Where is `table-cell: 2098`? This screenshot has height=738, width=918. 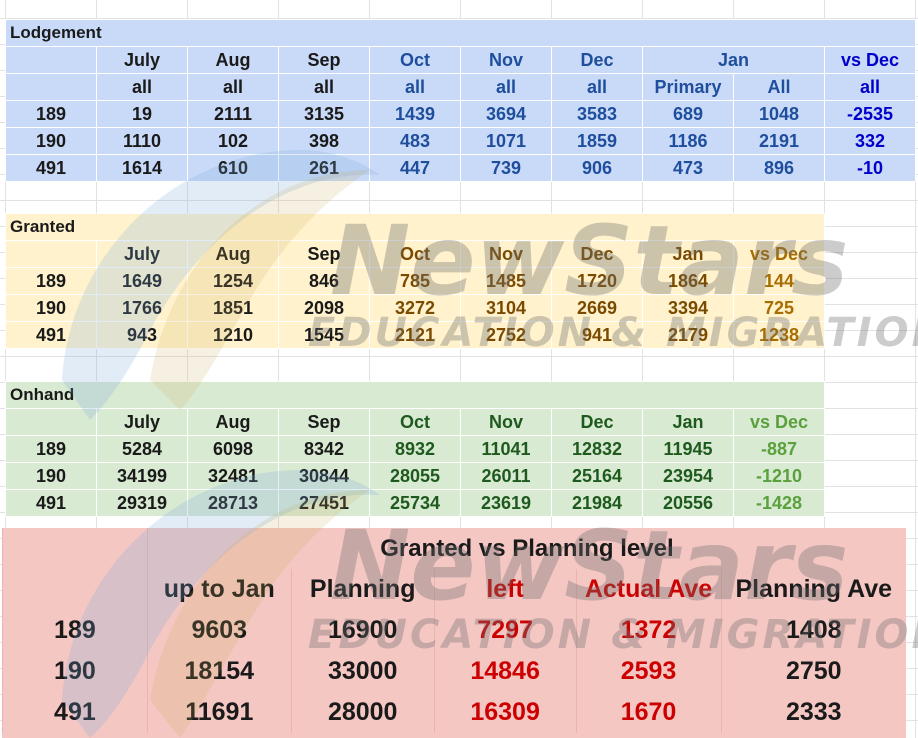
table-cell: 2098 is located at coordinates (324, 308).